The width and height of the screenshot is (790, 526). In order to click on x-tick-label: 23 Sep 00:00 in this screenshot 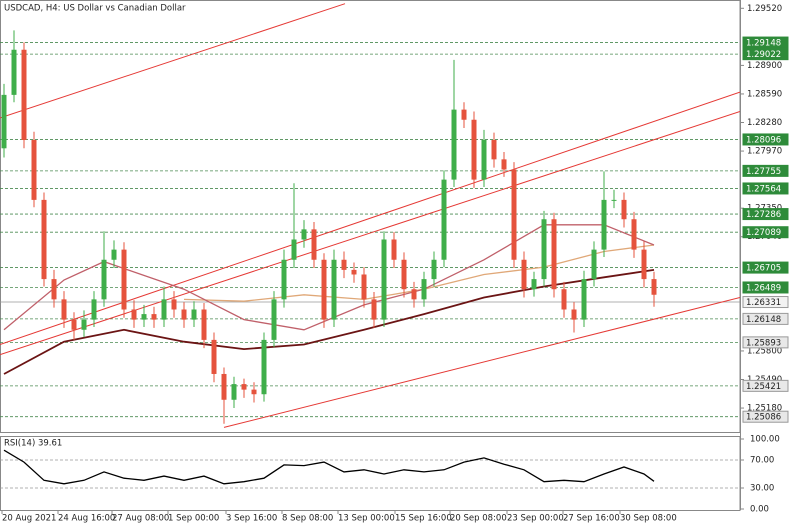, I will do `click(535, 519)`.